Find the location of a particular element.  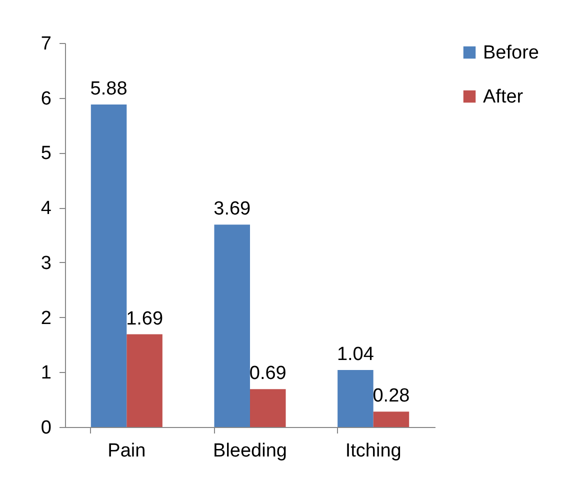

data-label: 0.69 is located at coordinates (267, 373).